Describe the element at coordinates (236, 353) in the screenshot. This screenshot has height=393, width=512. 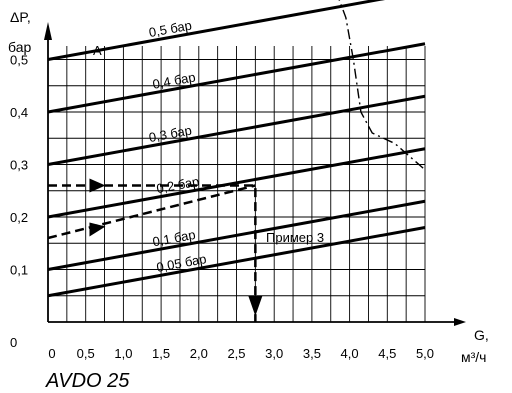
I see `x-tick-label: 2,5` at that location.